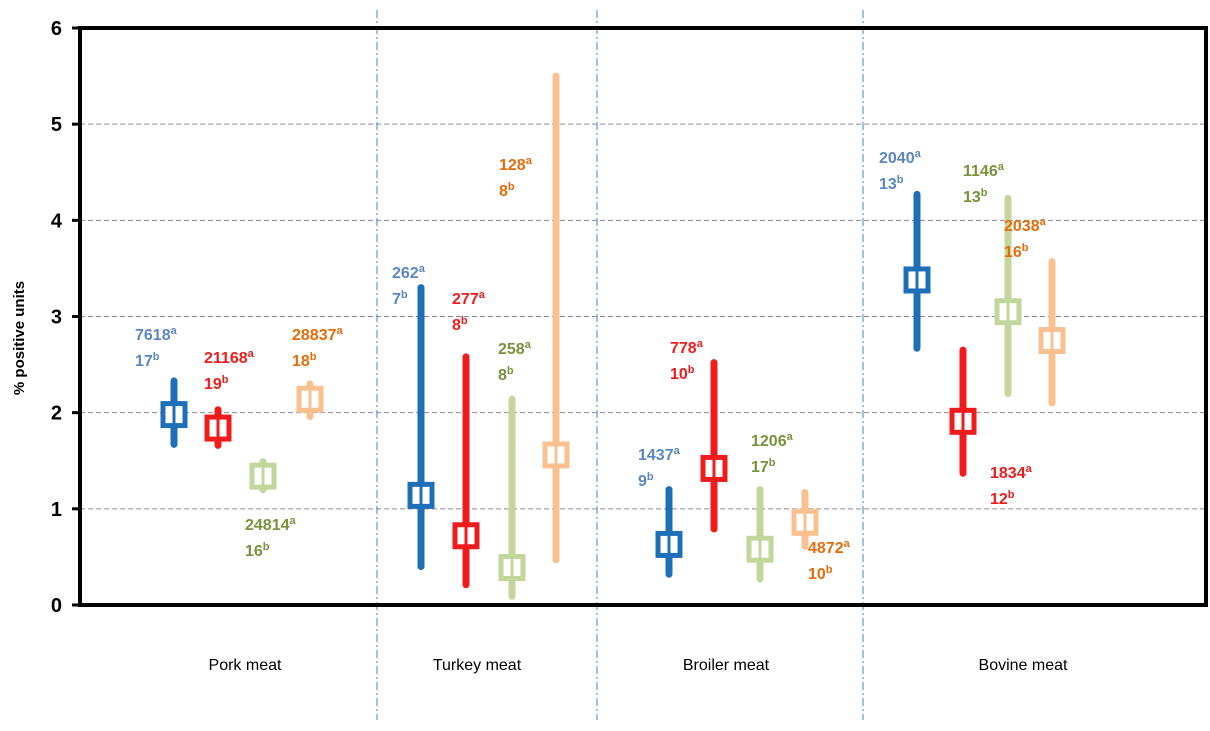 Image resolution: width=1210 pixels, height=731 pixels. Describe the element at coordinates (56, 125) in the screenshot. I see `y-tick-label: 5` at that location.